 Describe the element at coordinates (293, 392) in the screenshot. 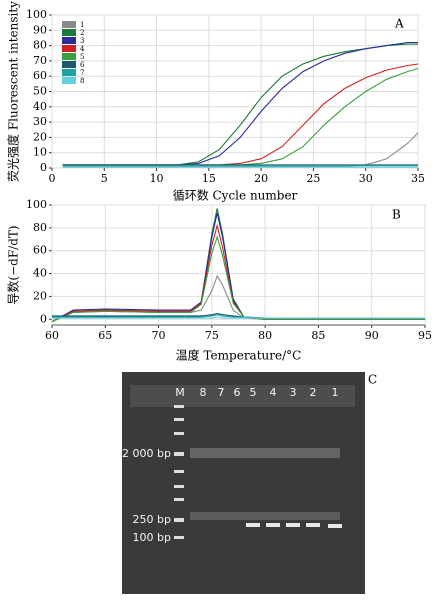

I see `lane-label: 3` at that location.